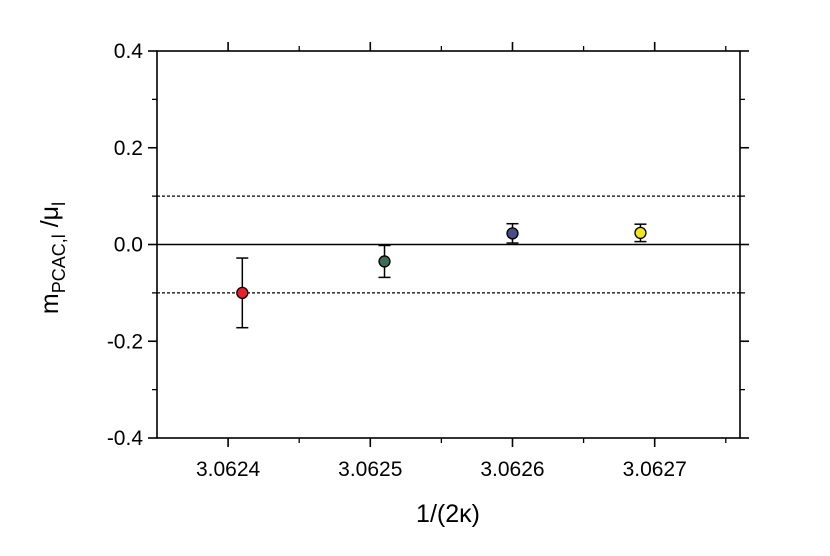 The image size is (830, 556). What do you see at coordinates (655, 469) in the screenshot?
I see `x-tick-label: 3.0627` at bounding box center [655, 469].